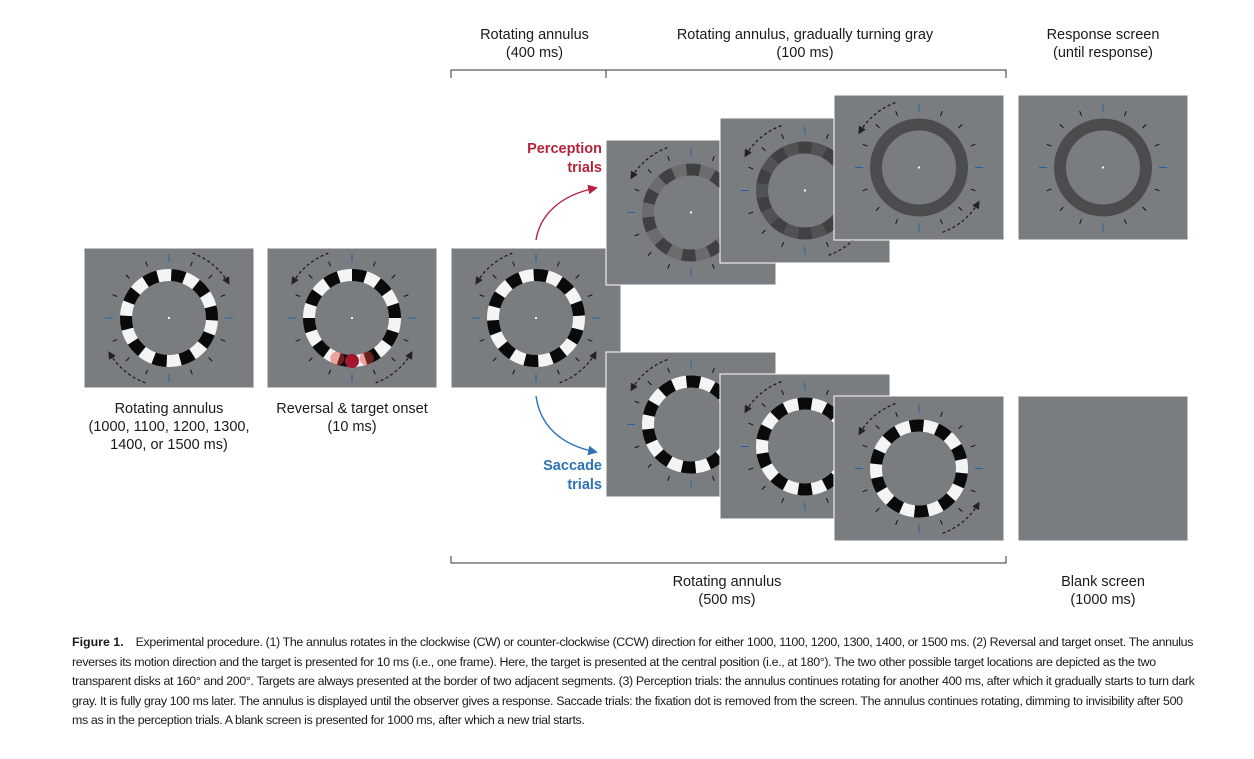  What do you see at coordinates (352, 418) in the screenshot?
I see `label-reversal: Reversal & target onset (10 ms)` at bounding box center [352, 418].